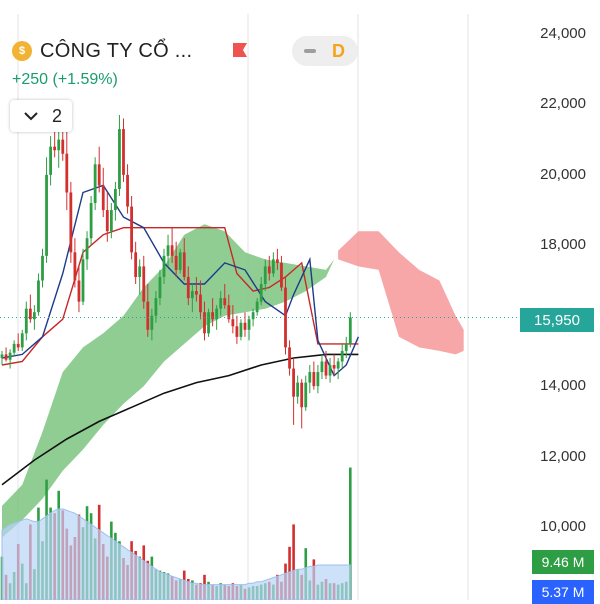 The height and width of the screenshot is (604, 600). What do you see at coordinates (176, 554) in the screenshot?
I see `volume-ma-area` at bounding box center [176, 554].